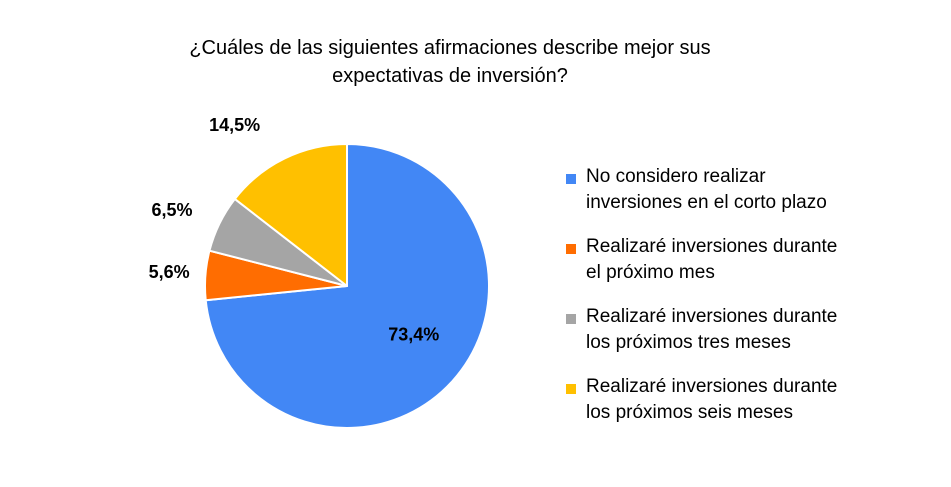 The width and height of the screenshot is (951, 487). Describe the element at coordinates (234, 125) in the screenshot. I see `data-label-seis-meses: 14,5%` at that location.